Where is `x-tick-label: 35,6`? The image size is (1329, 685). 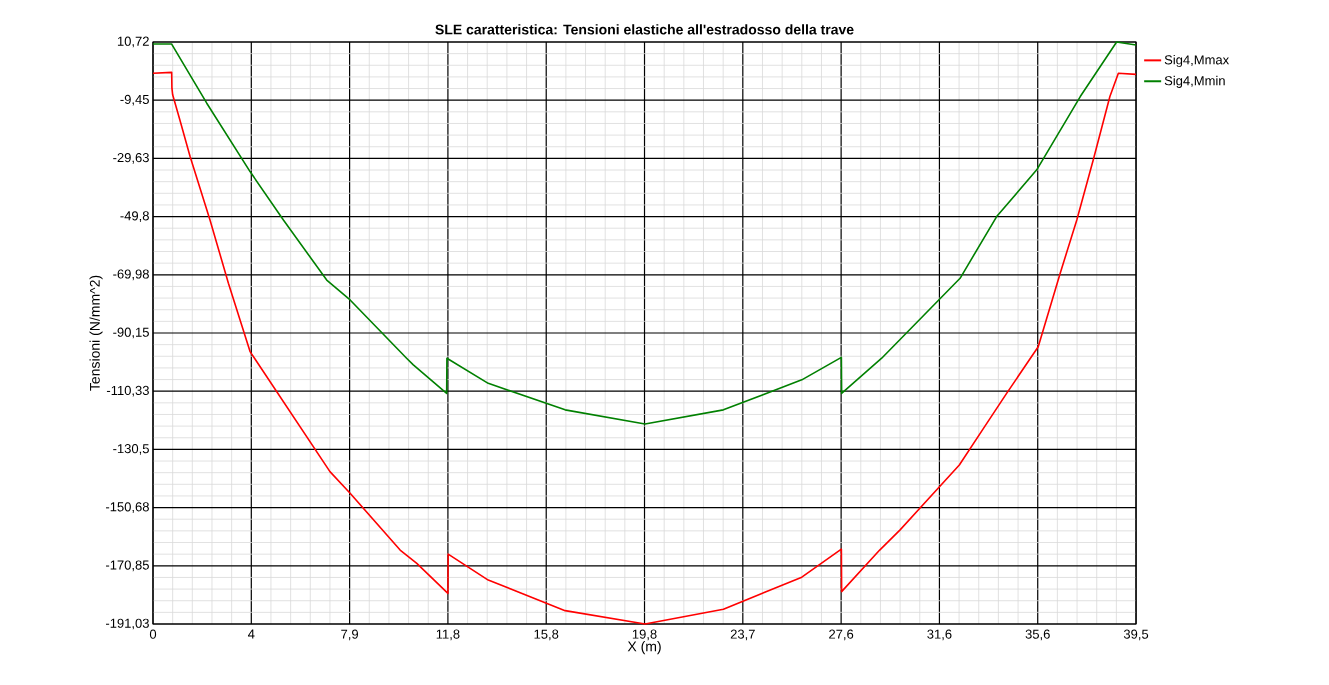 x-tick-label: 35,6 is located at coordinates (1037, 635).